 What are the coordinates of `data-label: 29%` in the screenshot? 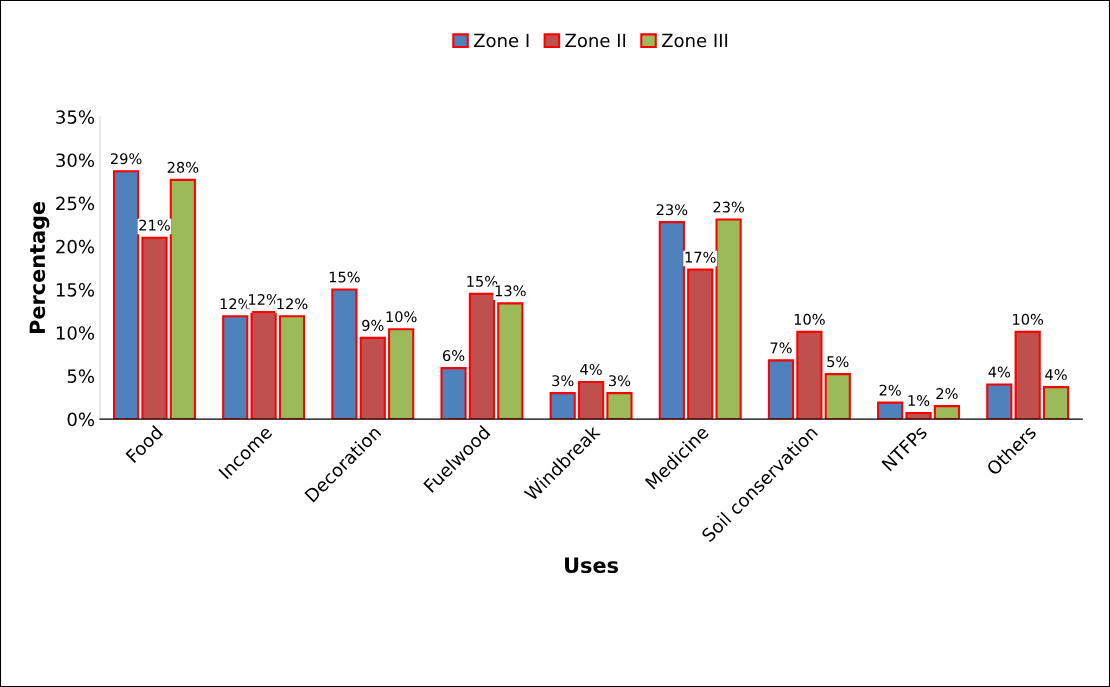 It's located at (126, 159).